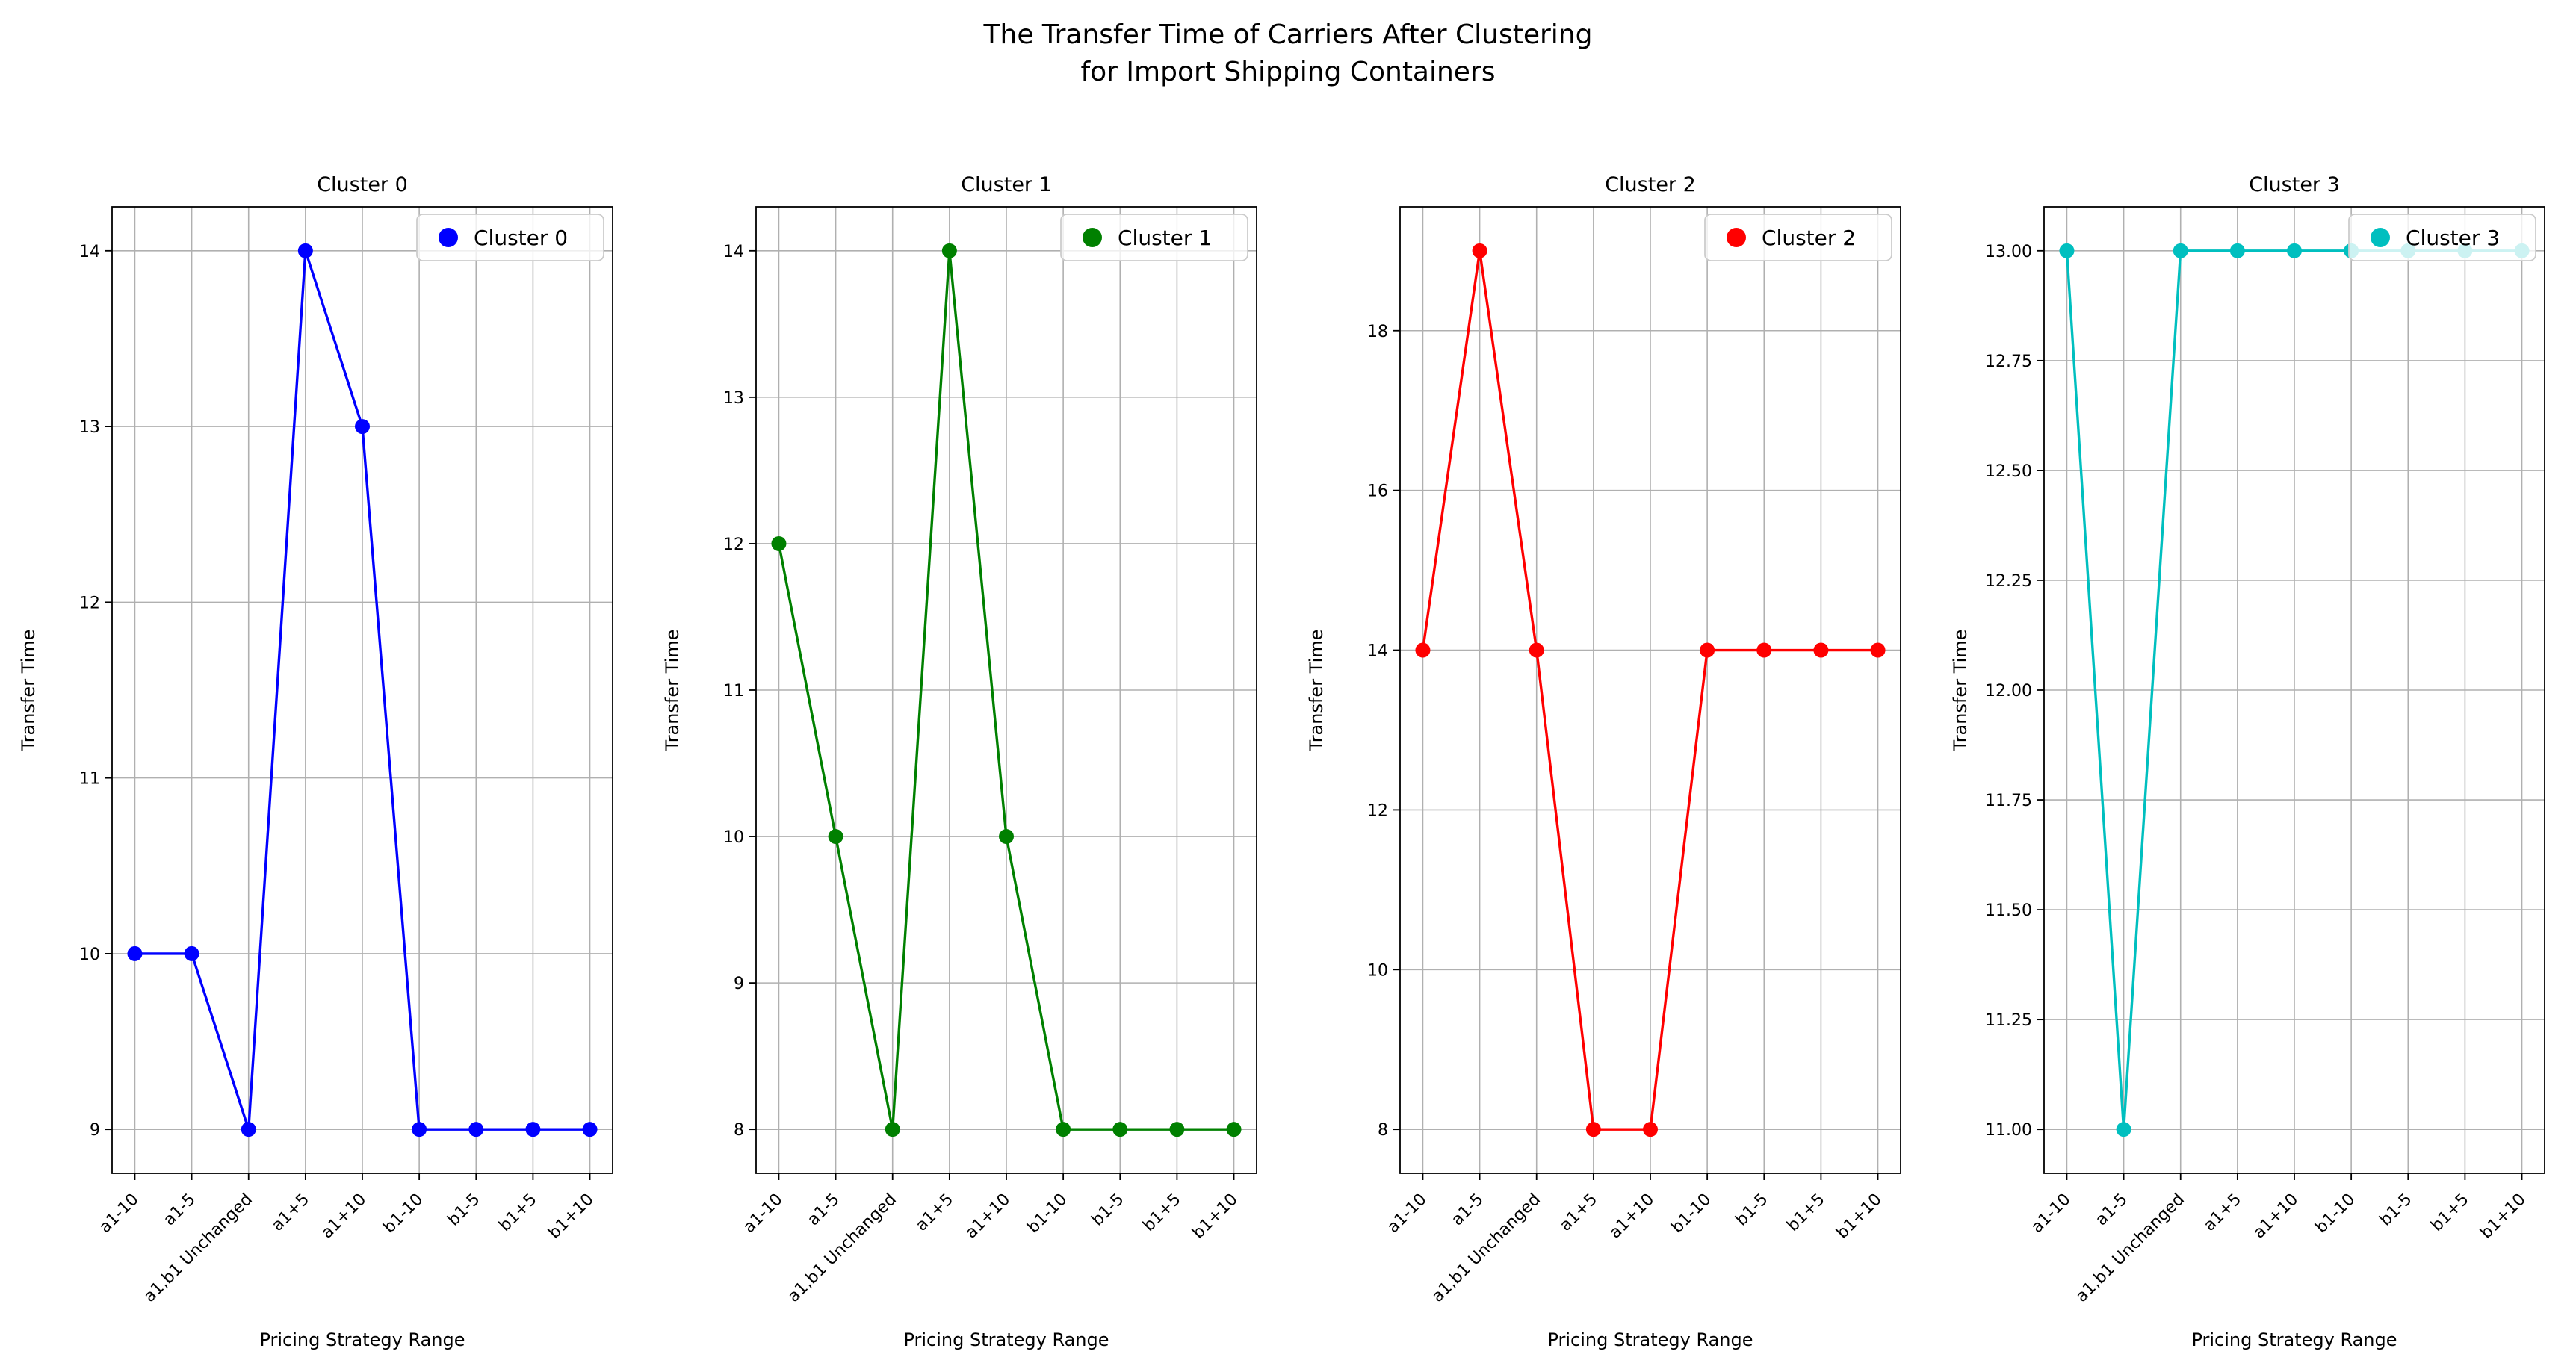  What do you see at coordinates (1377, 491) in the screenshot?
I see `y-tick-label: 16` at bounding box center [1377, 491].